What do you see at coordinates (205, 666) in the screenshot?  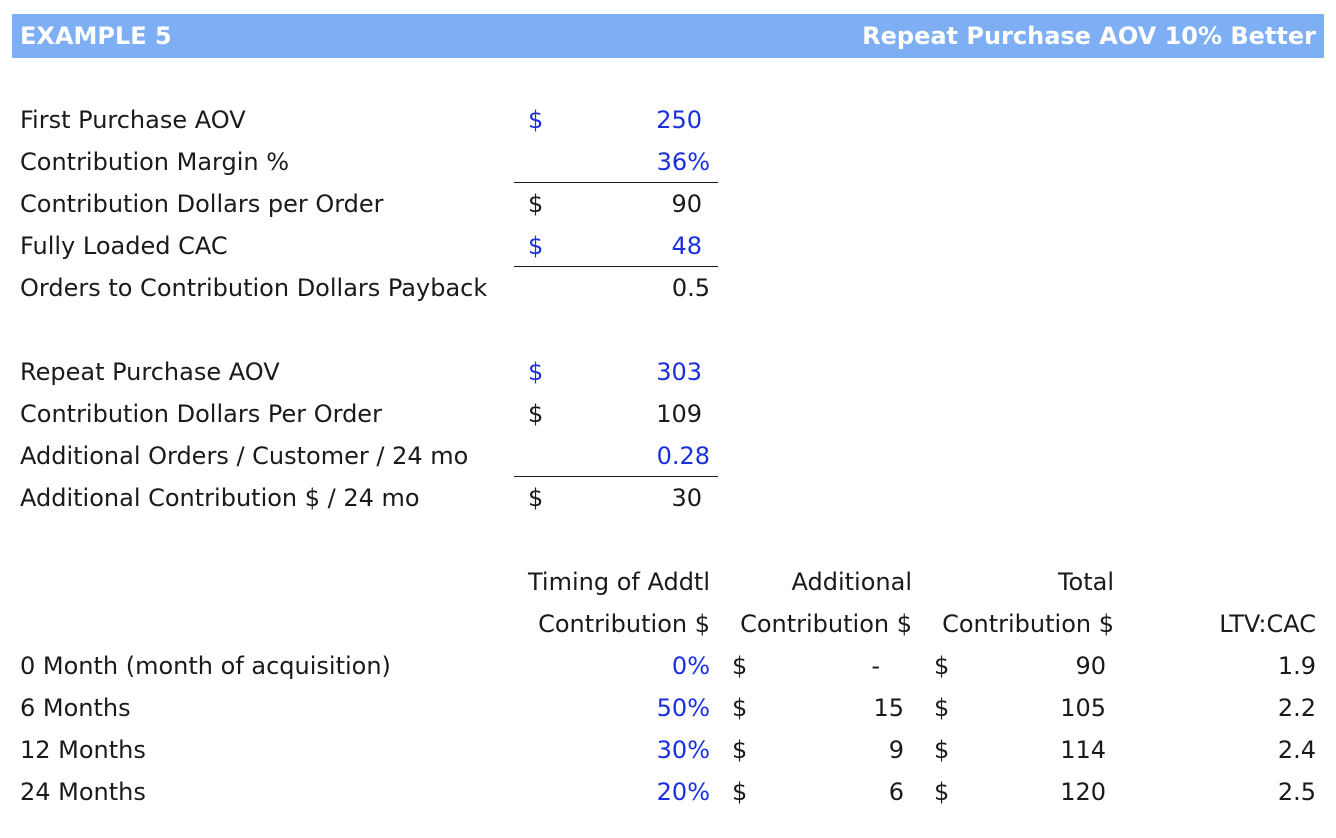 I see `row-label: 0 Month (month of acquisition)` at bounding box center [205, 666].